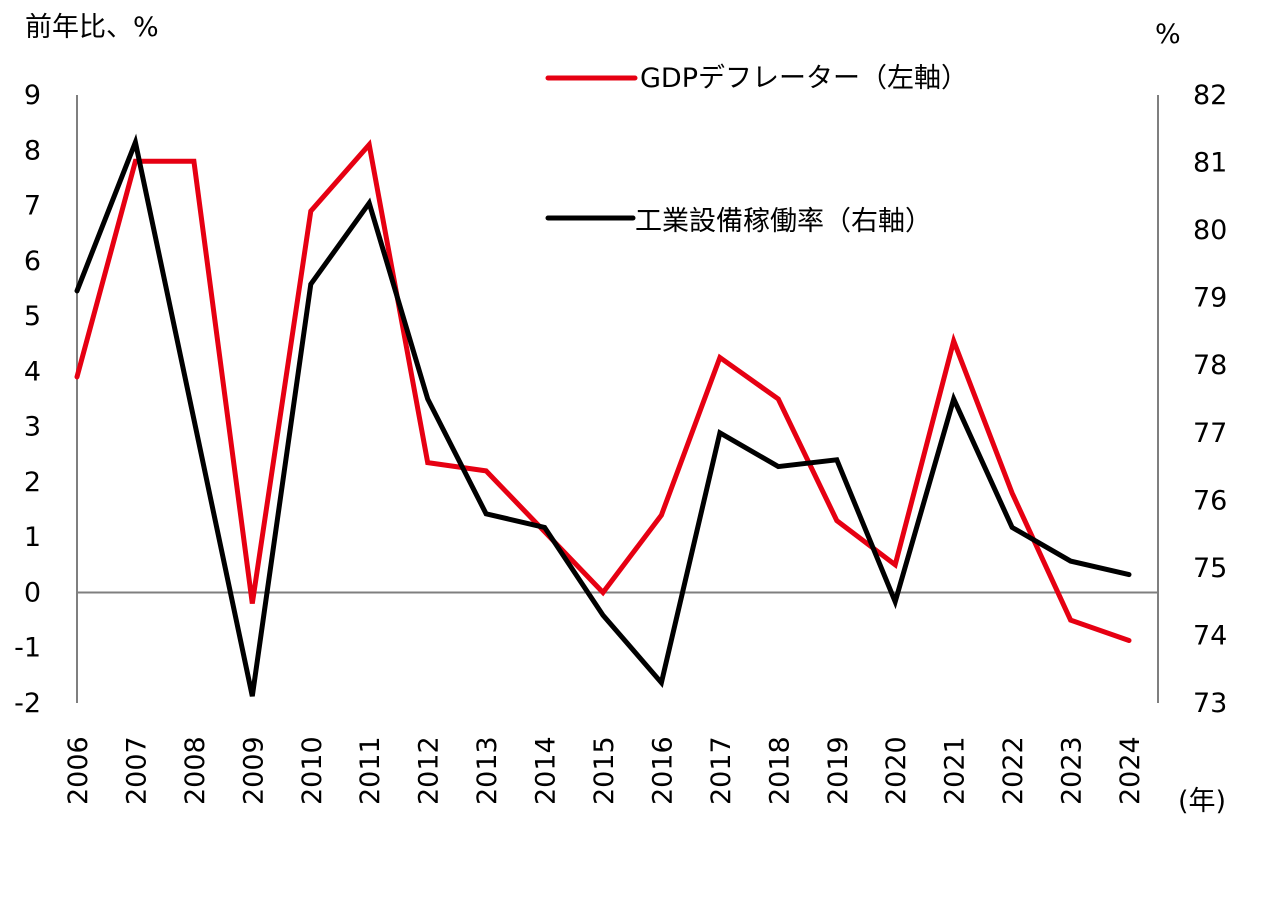 This screenshot has width=1273, height=906. I want to click on x-axis-unit: (年), so click(1202, 801).